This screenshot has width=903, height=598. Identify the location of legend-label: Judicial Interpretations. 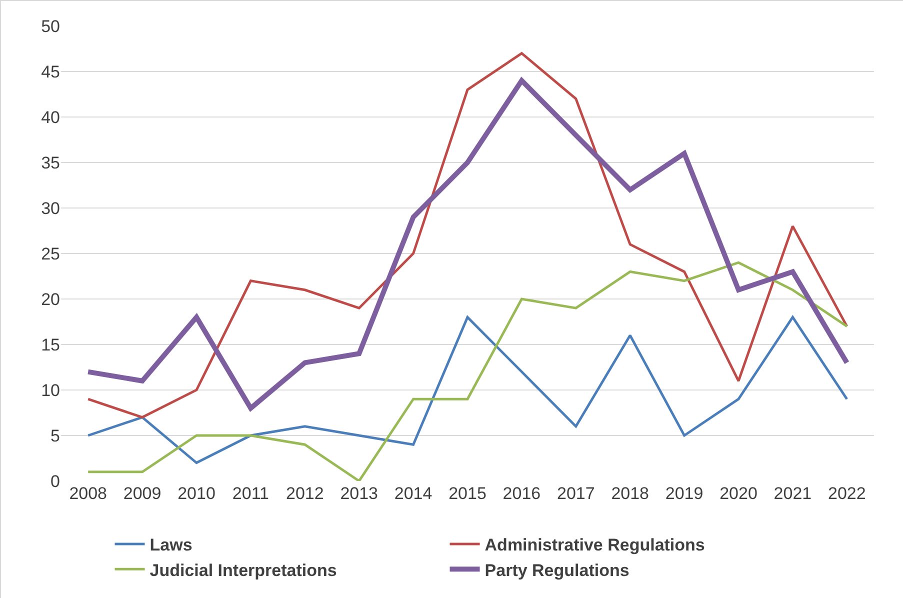
(243, 570).